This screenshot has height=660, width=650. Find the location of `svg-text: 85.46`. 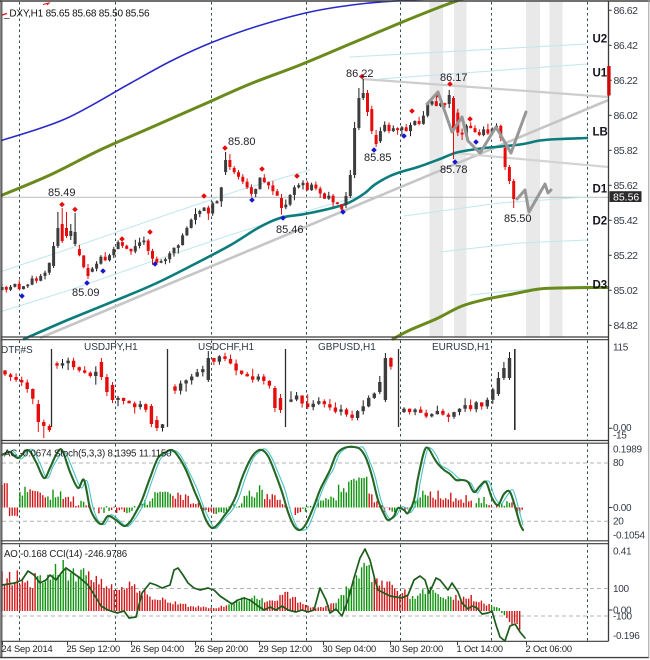

svg-text: 85.46 is located at coordinates (290, 230).